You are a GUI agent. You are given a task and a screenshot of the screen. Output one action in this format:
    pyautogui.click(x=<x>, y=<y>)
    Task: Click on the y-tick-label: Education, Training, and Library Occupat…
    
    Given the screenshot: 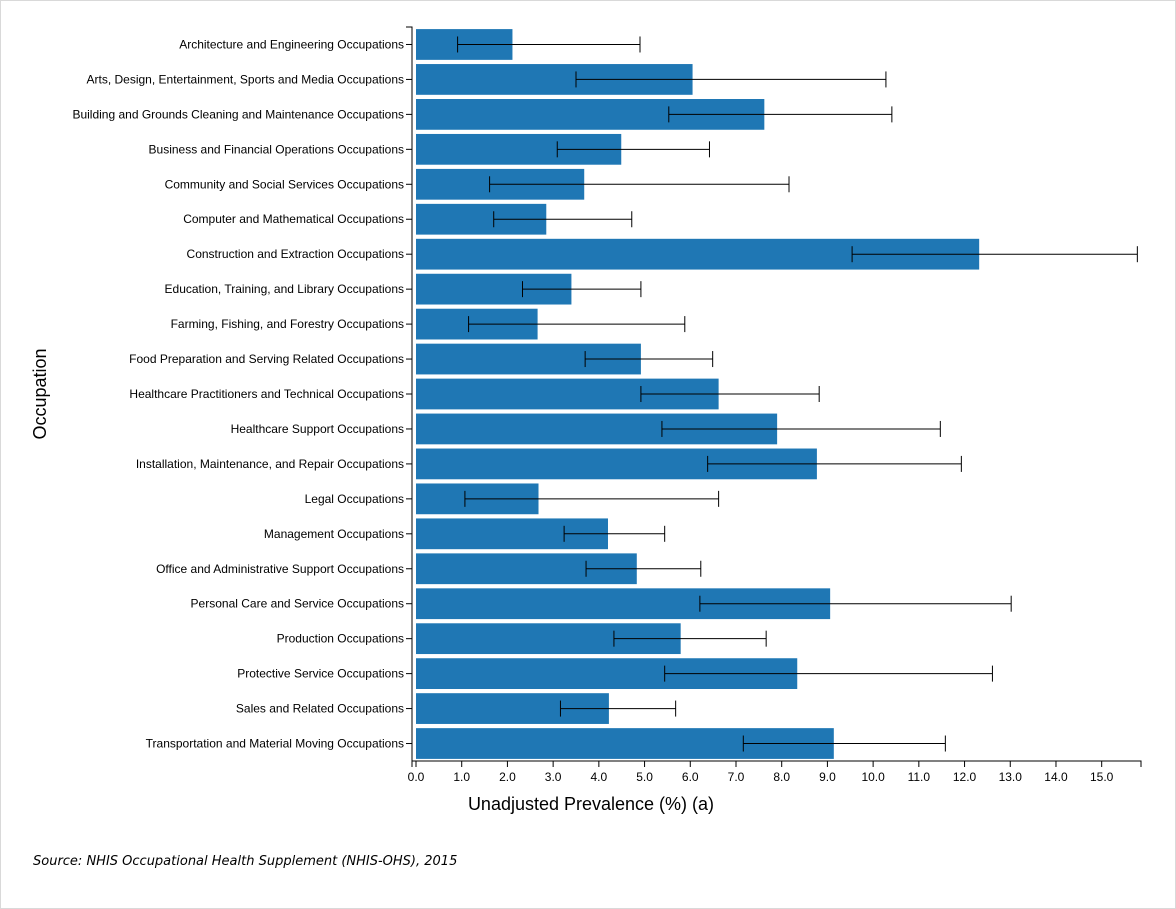 What is the action you would take?
    pyautogui.click(x=284, y=289)
    